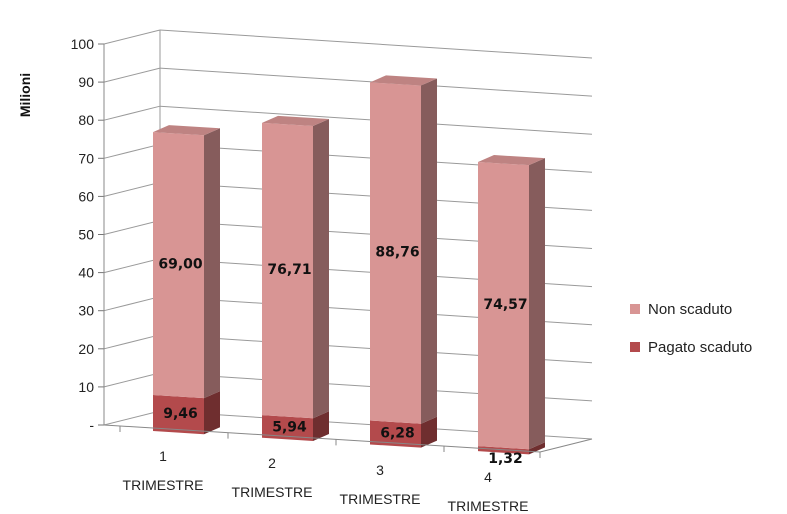  Describe the element at coordinates (700, 347) in the screenshot. I see `legend-label: Pagato scaduto` at that location.